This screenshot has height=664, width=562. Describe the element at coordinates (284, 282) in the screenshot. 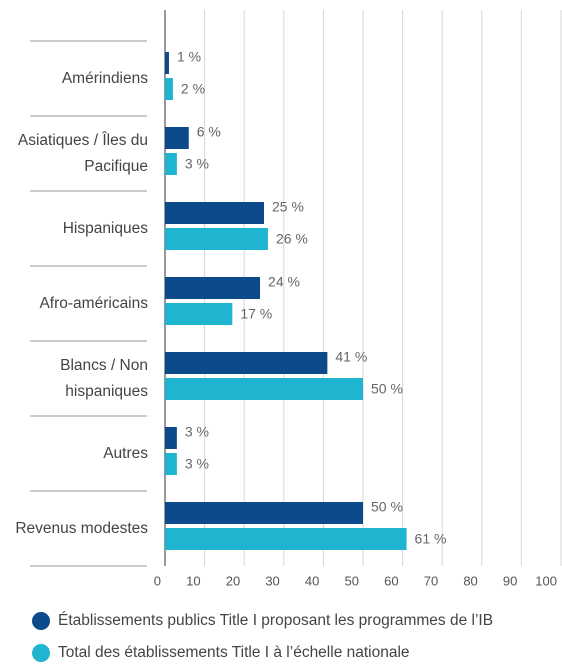

I see `data-label: 24 %` at that location.